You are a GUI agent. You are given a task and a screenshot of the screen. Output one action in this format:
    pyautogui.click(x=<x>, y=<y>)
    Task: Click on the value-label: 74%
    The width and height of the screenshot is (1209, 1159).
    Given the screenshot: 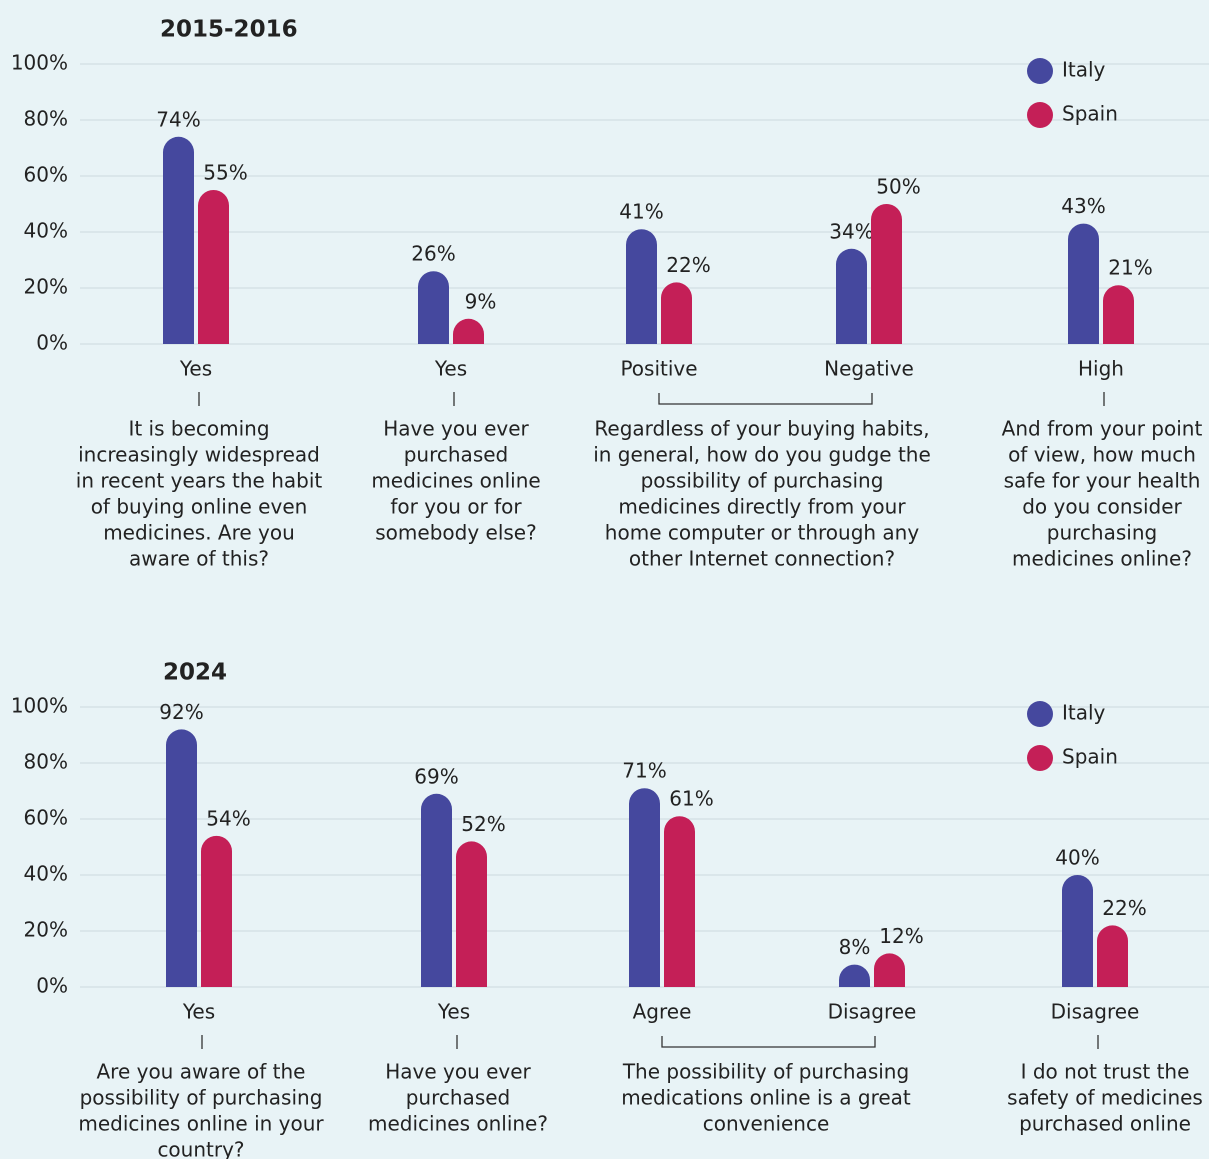 What is the action you would take?
    pyautogui.click(x=178, y=119)
    